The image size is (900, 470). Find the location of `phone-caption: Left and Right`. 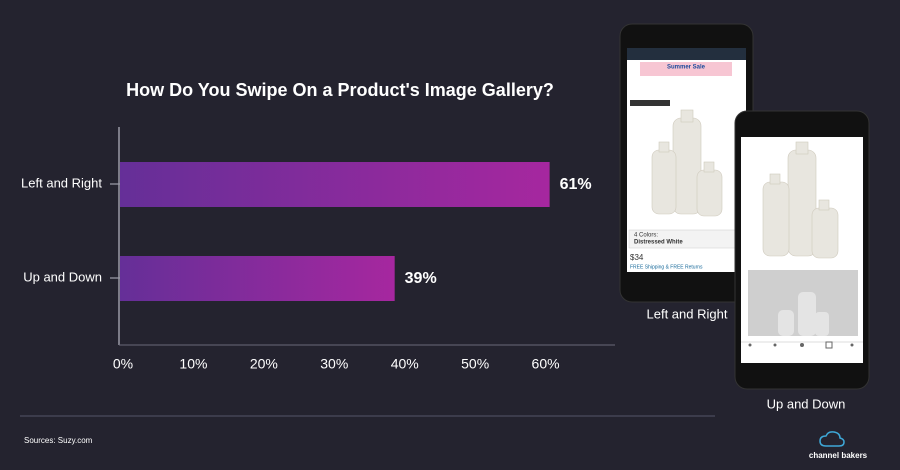

phone-caption: Left and Right is located at coordinates (687, 313).